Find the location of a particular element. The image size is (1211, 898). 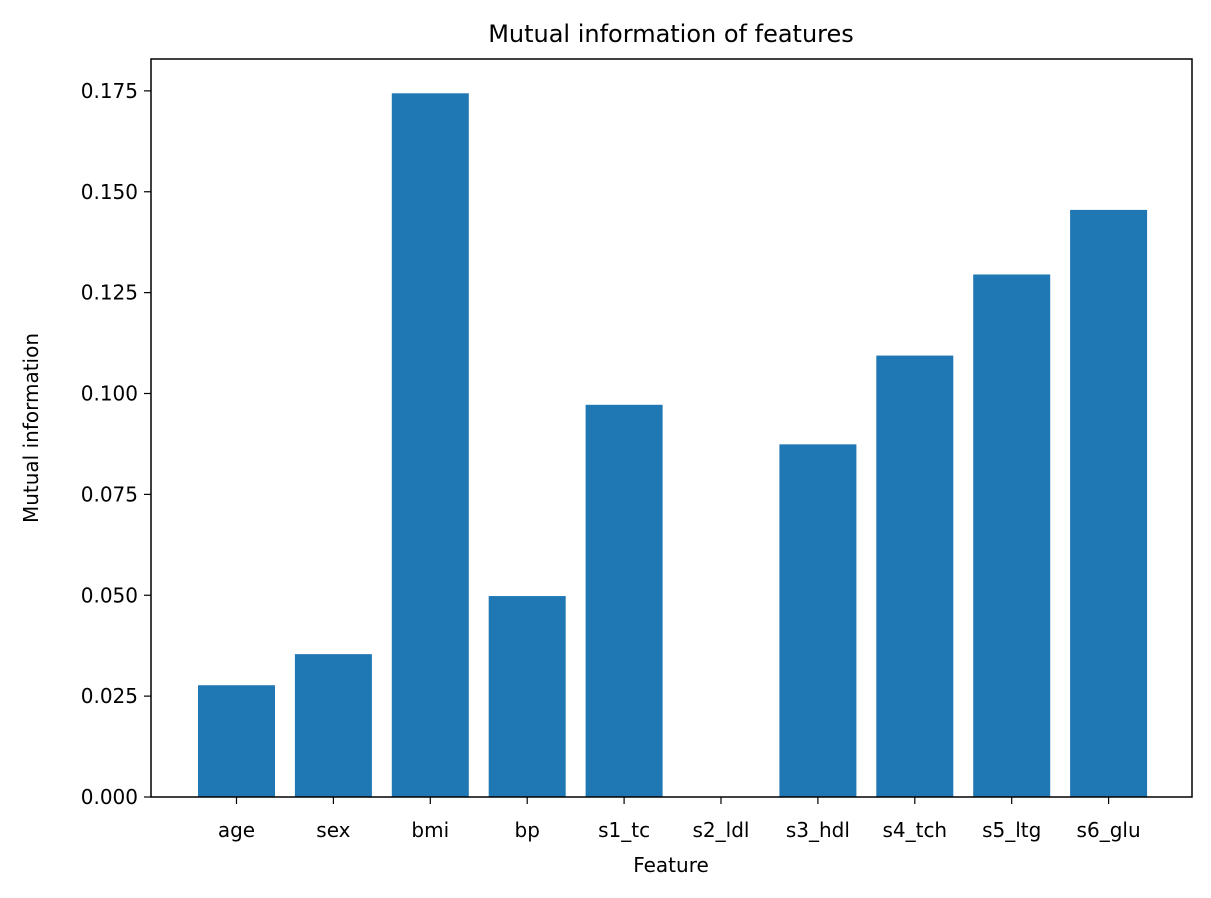

bar-s3_hdl is located at coordinates (818, 620).